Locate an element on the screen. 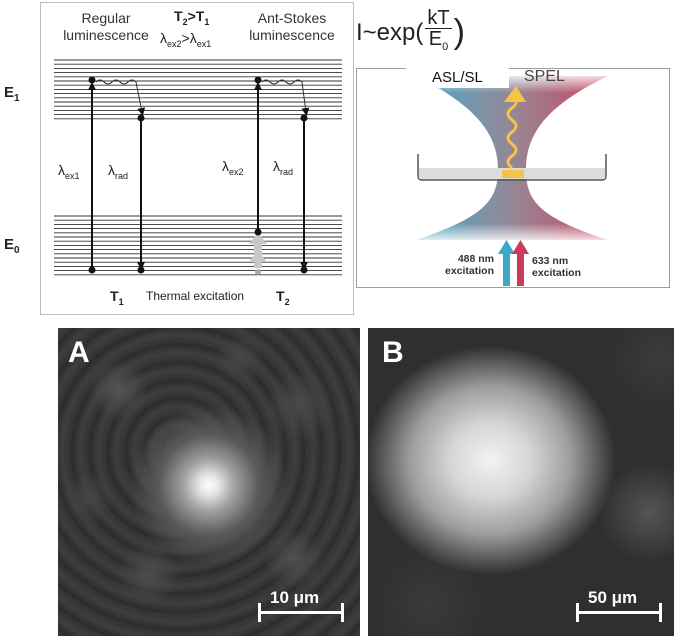 Image resolution: width=674 pixels, height=636 pixels. panel-letter-b: B is located at coordinates (393, 352).